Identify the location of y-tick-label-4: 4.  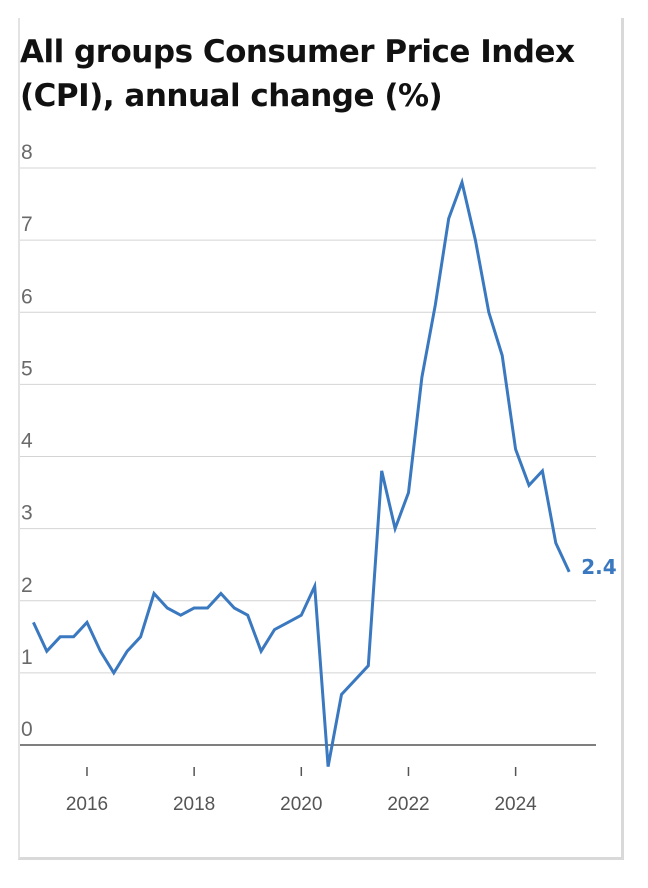
(27, 441).